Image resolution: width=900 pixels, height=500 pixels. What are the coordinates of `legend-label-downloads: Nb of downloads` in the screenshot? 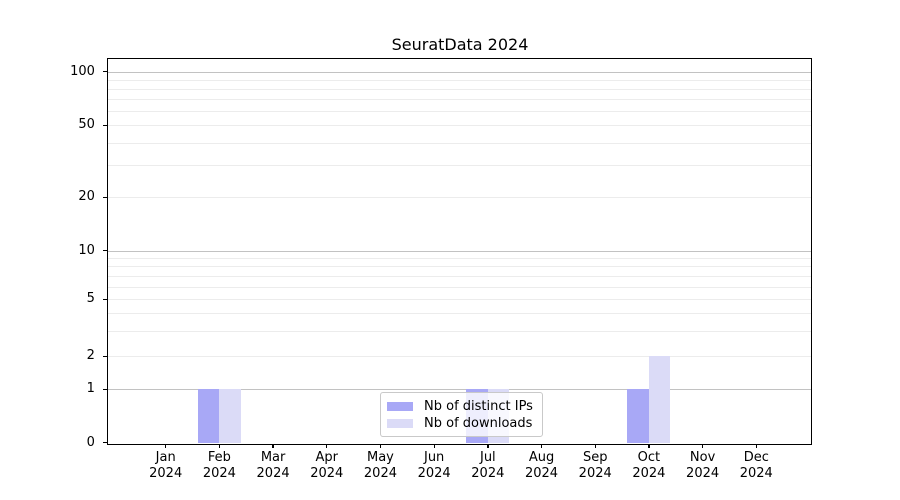 It's located at (478, 423).